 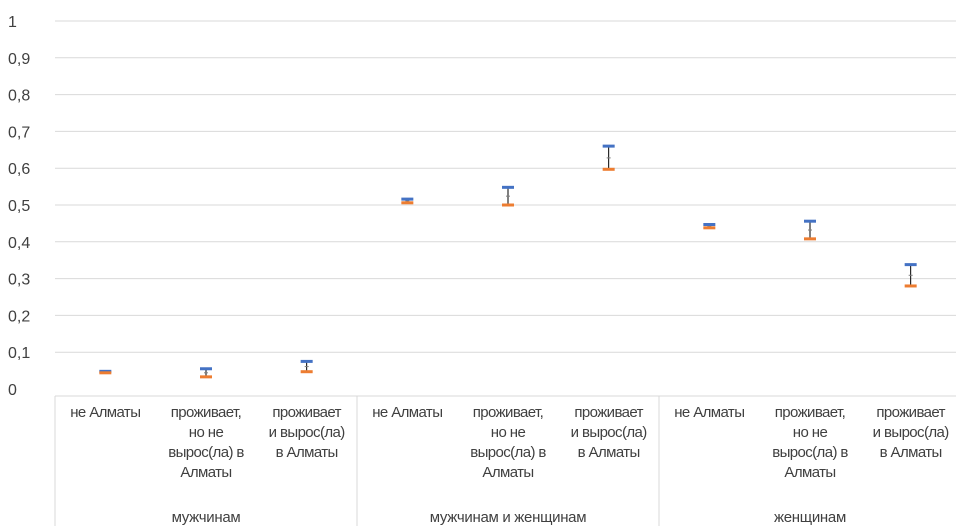 What do you see at coordinates (810, 517) in the screenshot?
I see `x-group-label: женщинам` at bounding box center [810, 517].